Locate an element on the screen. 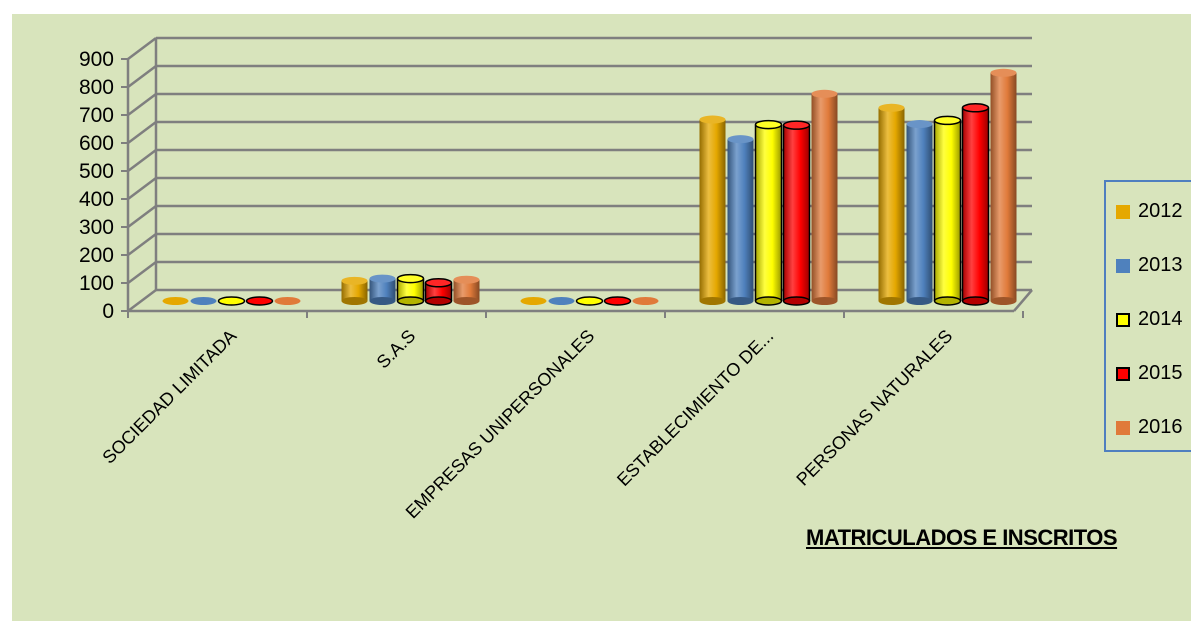 This screenshot has width=1191, height=621. legend-item-2016: 2016 is located at coordinates (1149, 427).